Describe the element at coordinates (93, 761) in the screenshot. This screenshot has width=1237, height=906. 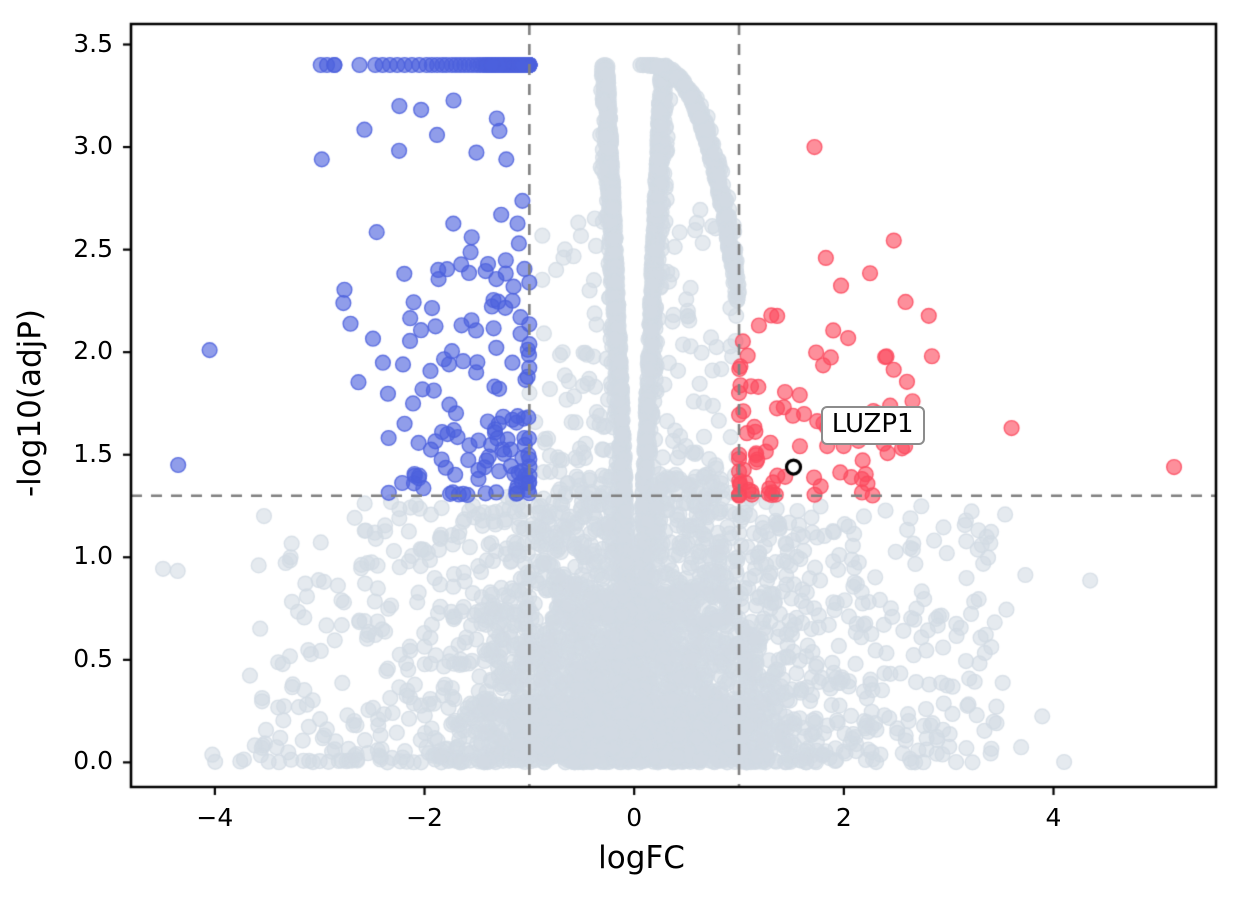
I see `y-tick-label: 0.0` at that location.